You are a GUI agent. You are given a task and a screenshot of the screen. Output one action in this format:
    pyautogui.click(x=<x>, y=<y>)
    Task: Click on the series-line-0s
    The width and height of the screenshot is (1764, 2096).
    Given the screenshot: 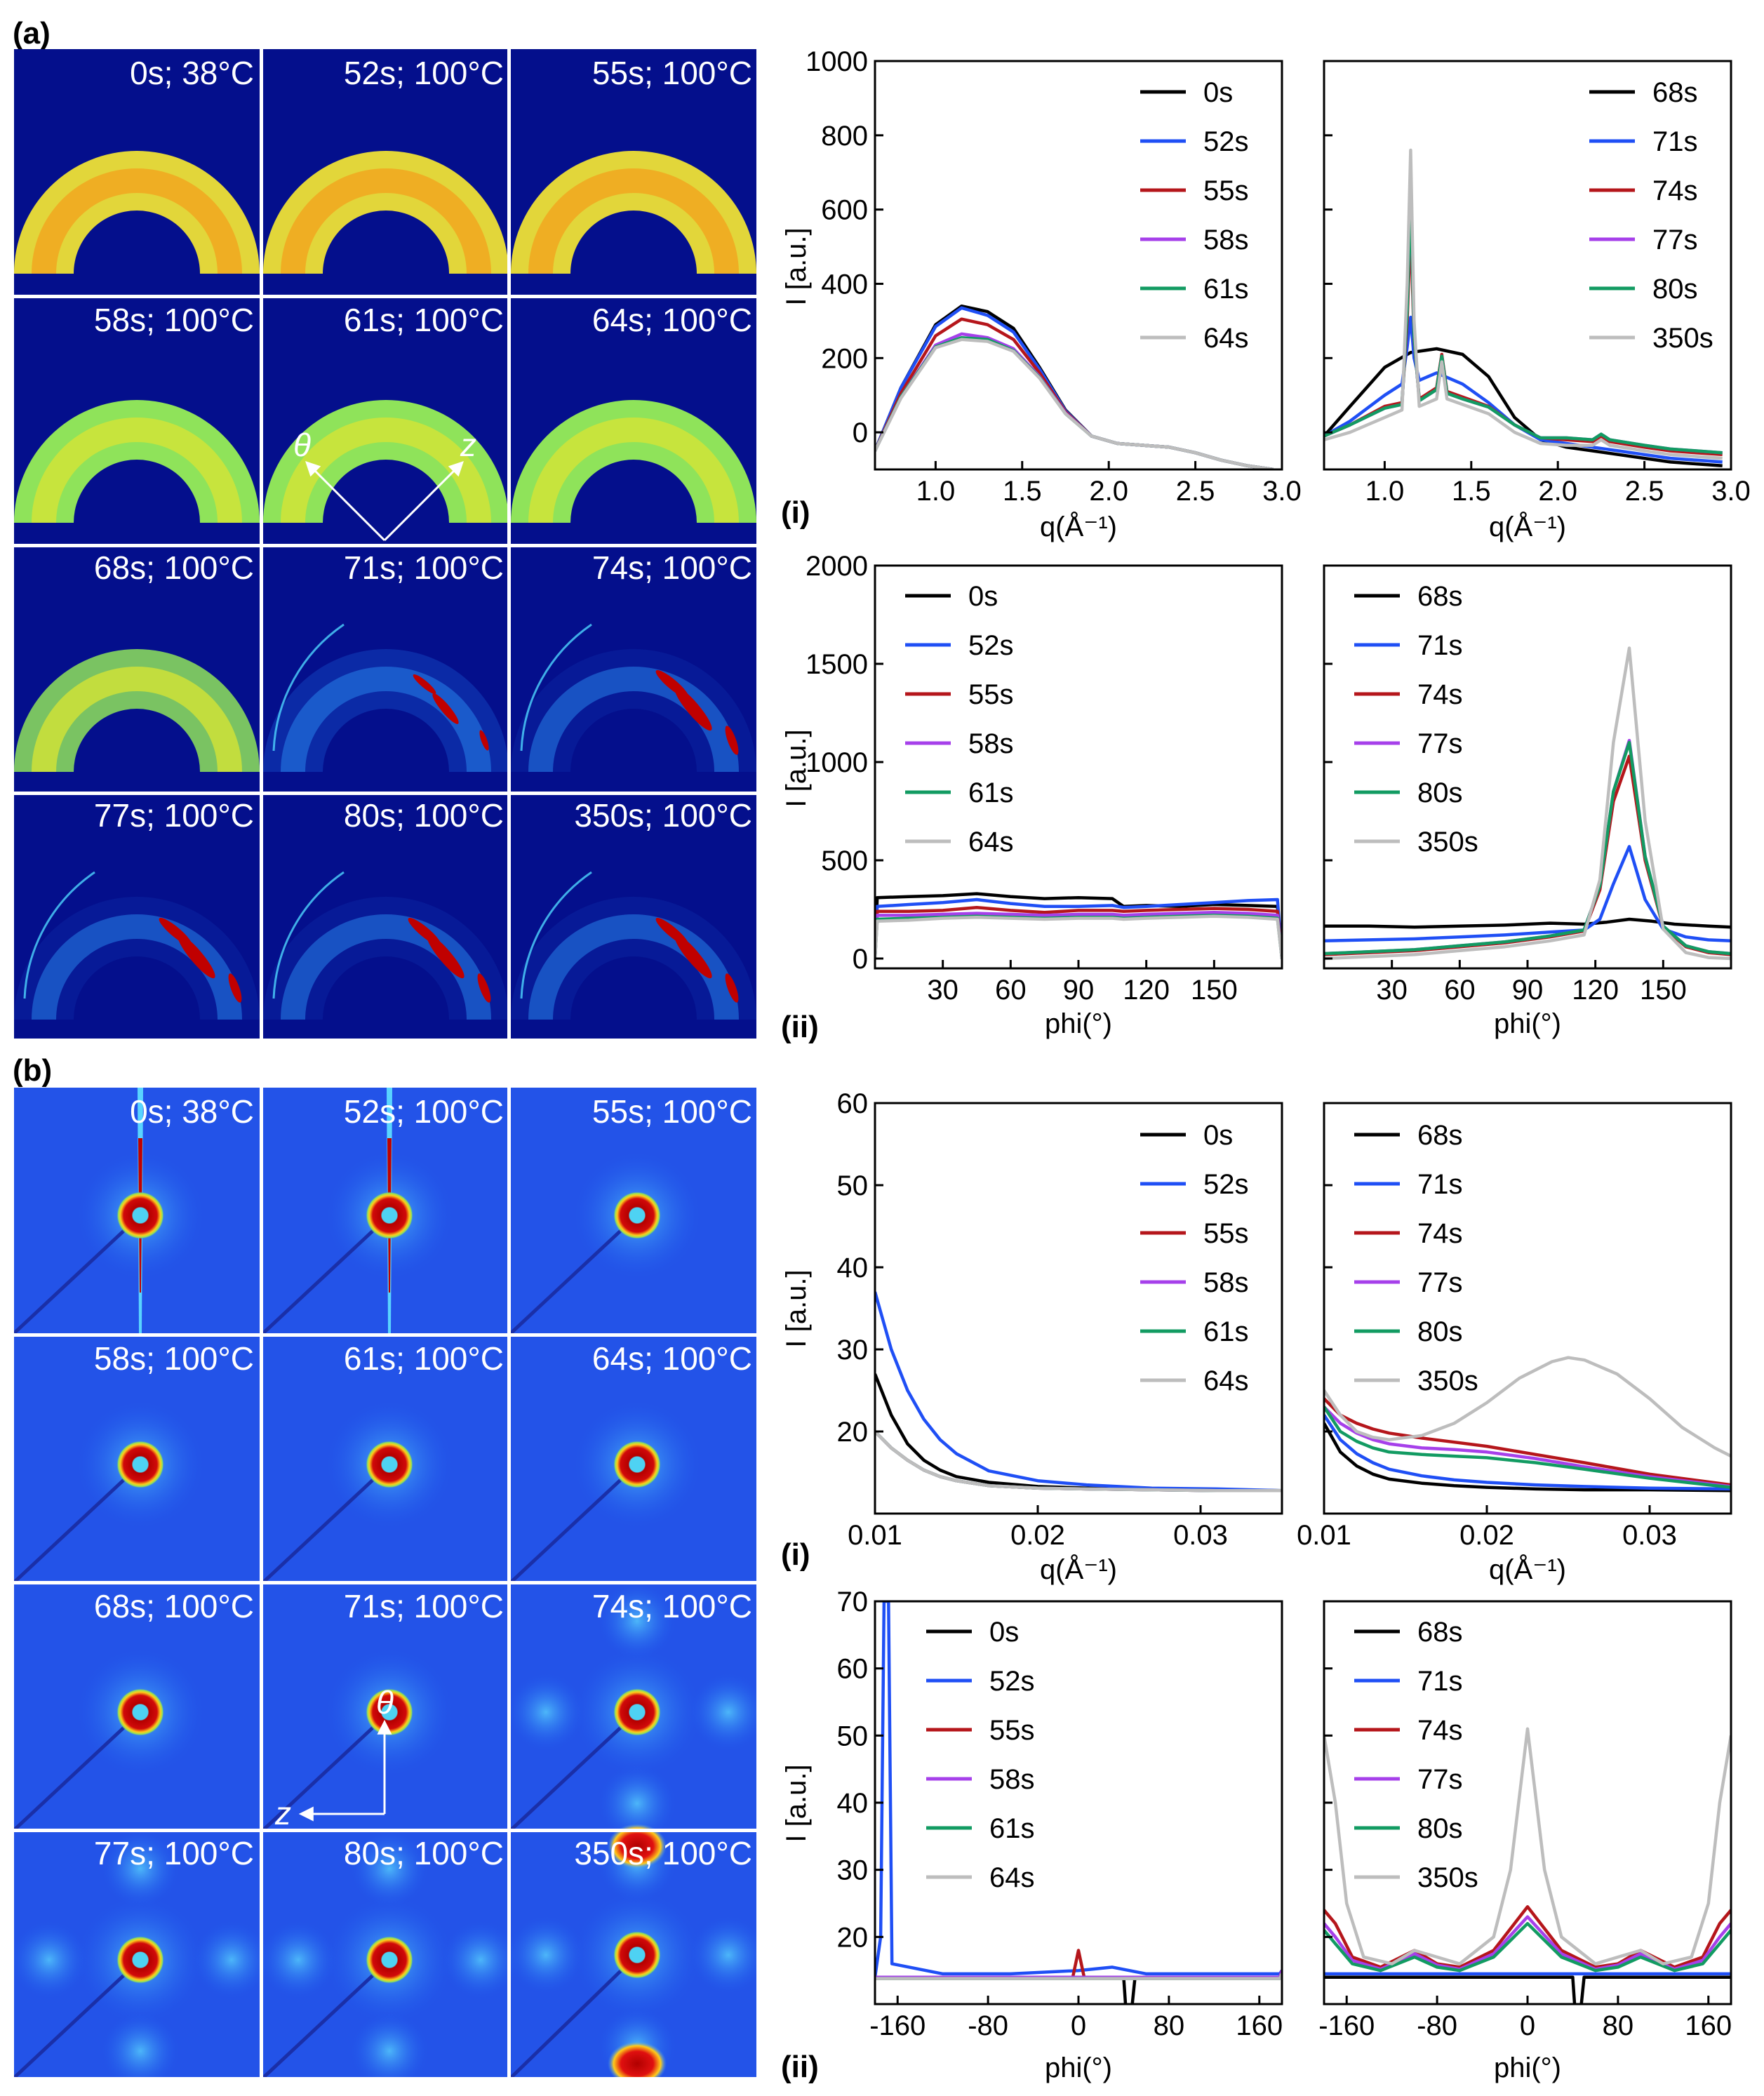 What is the action you would take?
    pyautogui.click(x=1078, y=925)
    